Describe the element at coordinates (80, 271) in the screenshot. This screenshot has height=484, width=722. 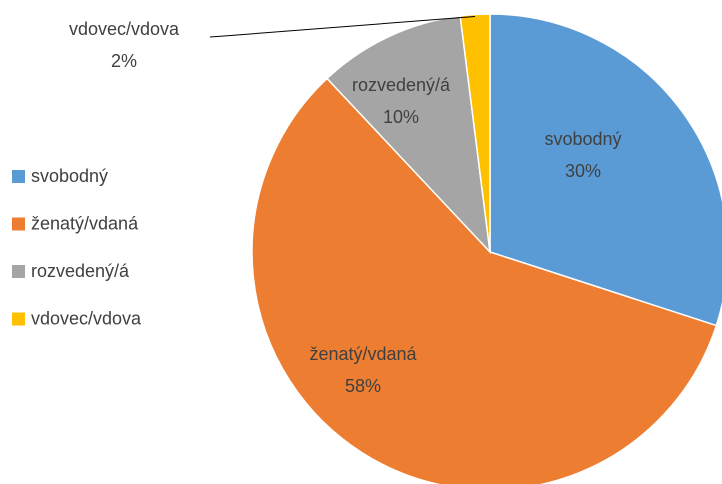
I see `legend-label: rozvedený/á` at that location.